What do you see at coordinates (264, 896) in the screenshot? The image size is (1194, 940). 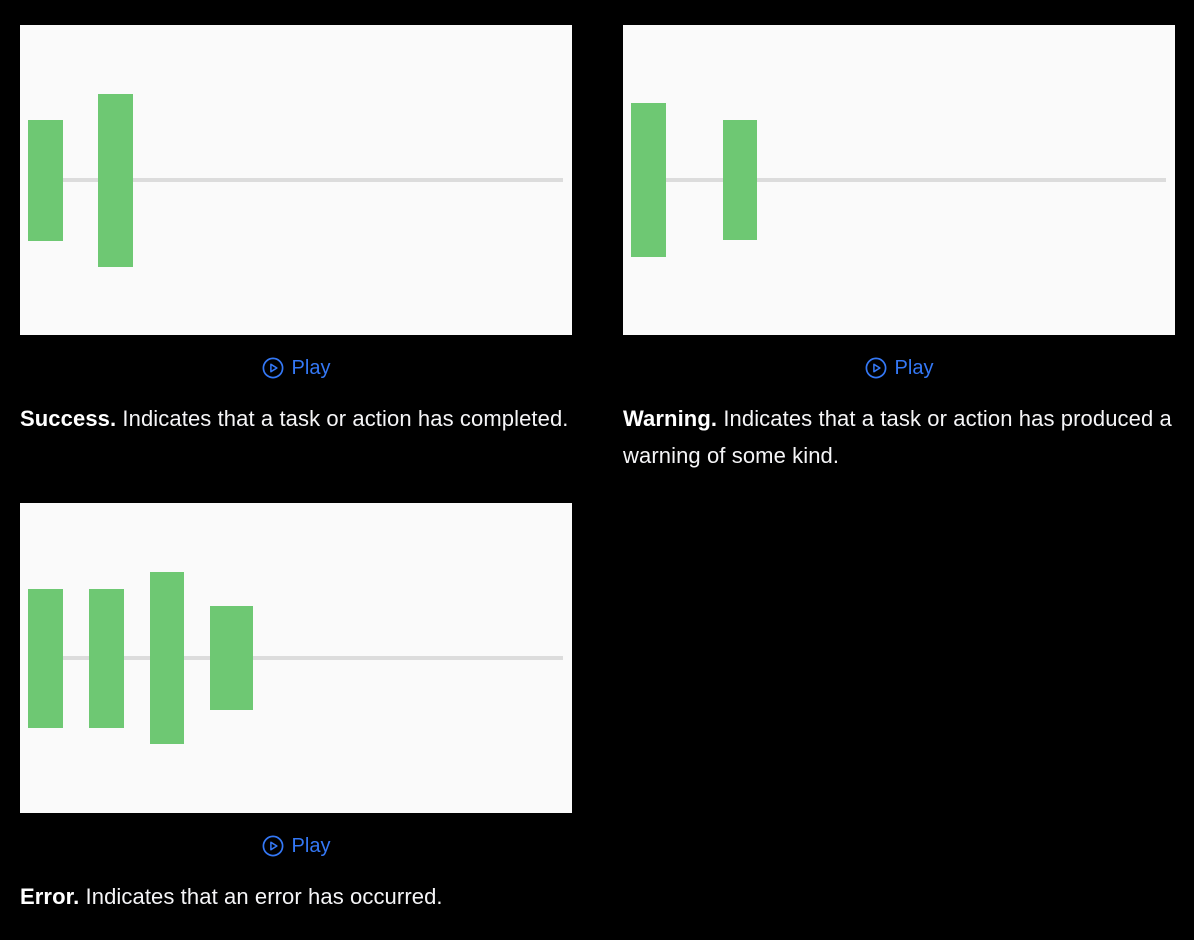 I see `description-text: Indicates that an error has occurred.` at bounding box center [264, 896].